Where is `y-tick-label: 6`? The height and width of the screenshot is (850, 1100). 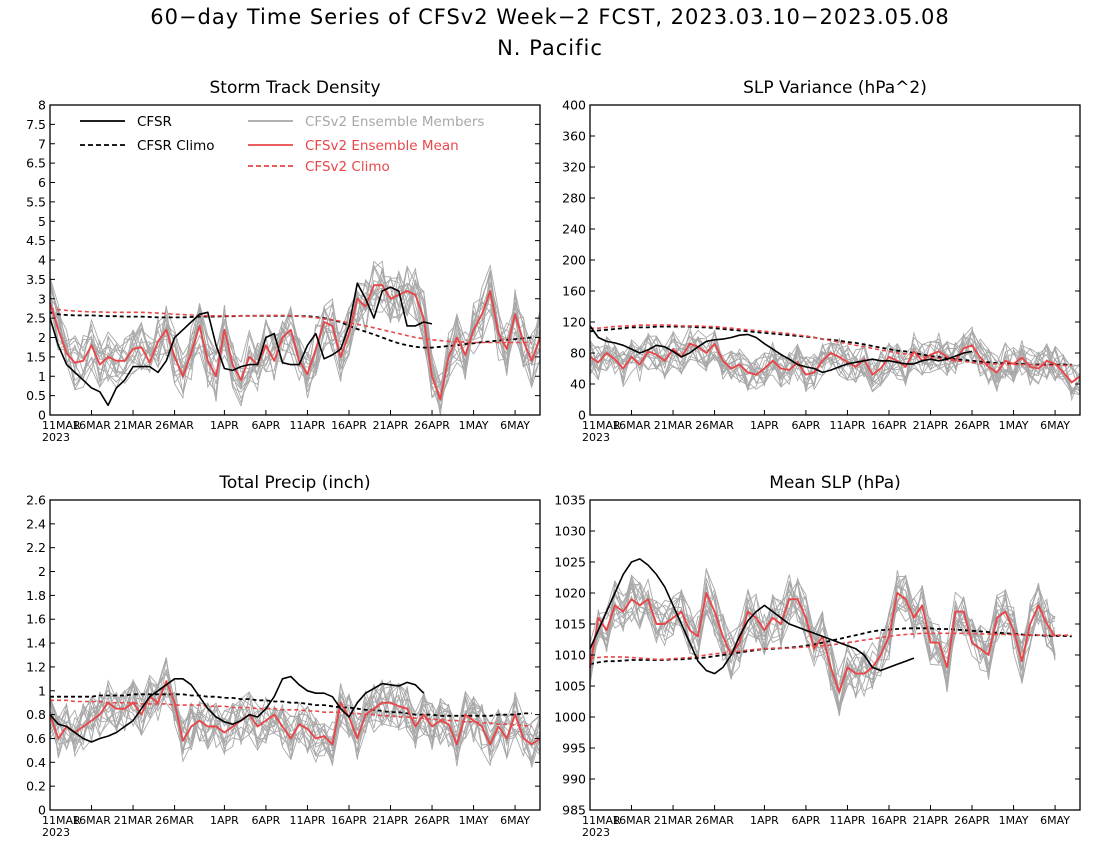
y-tick-label: 6 is located at coordinates (42, 182).